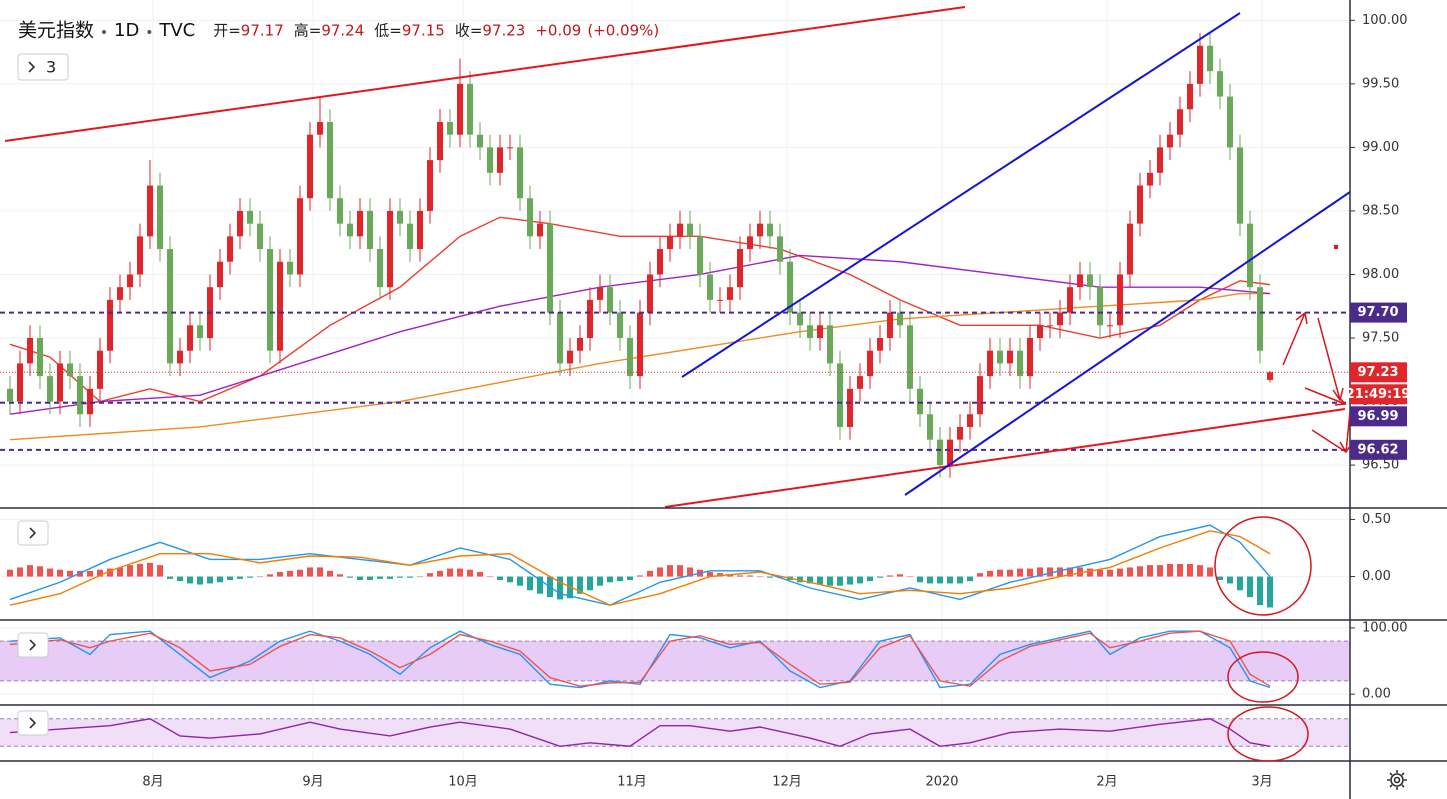 Image resolution: width=1447 pixels, height=799 pixels. What do you see at coordinates (308, 31) in the screenshot?
I see `ohlc-label: 高=` at bounding box center [308, 31].